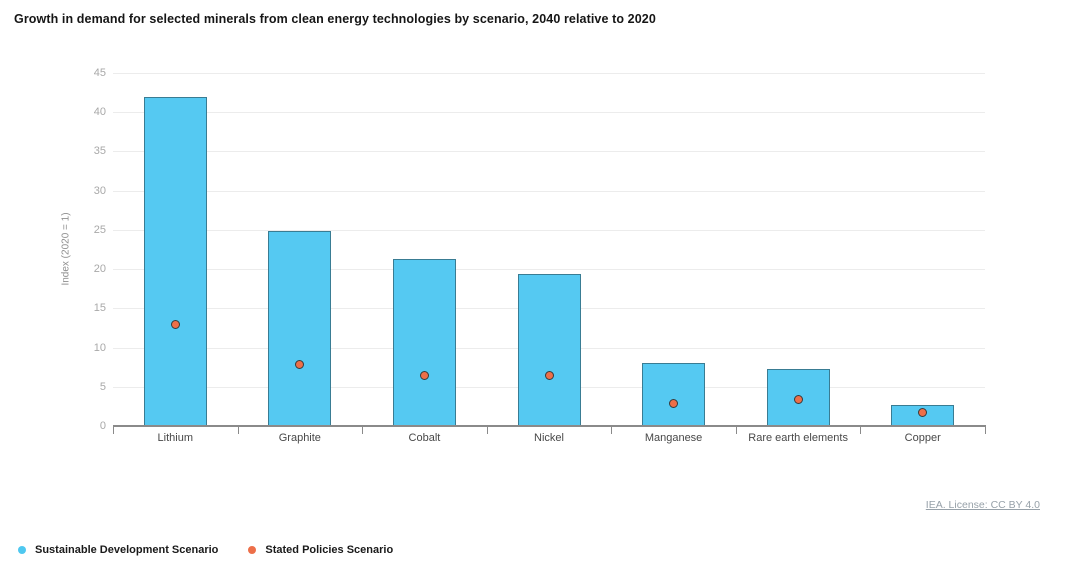 The width and height of the screenshot is (1080, 570). I want to click on dot-graphite, so click(300, 365).